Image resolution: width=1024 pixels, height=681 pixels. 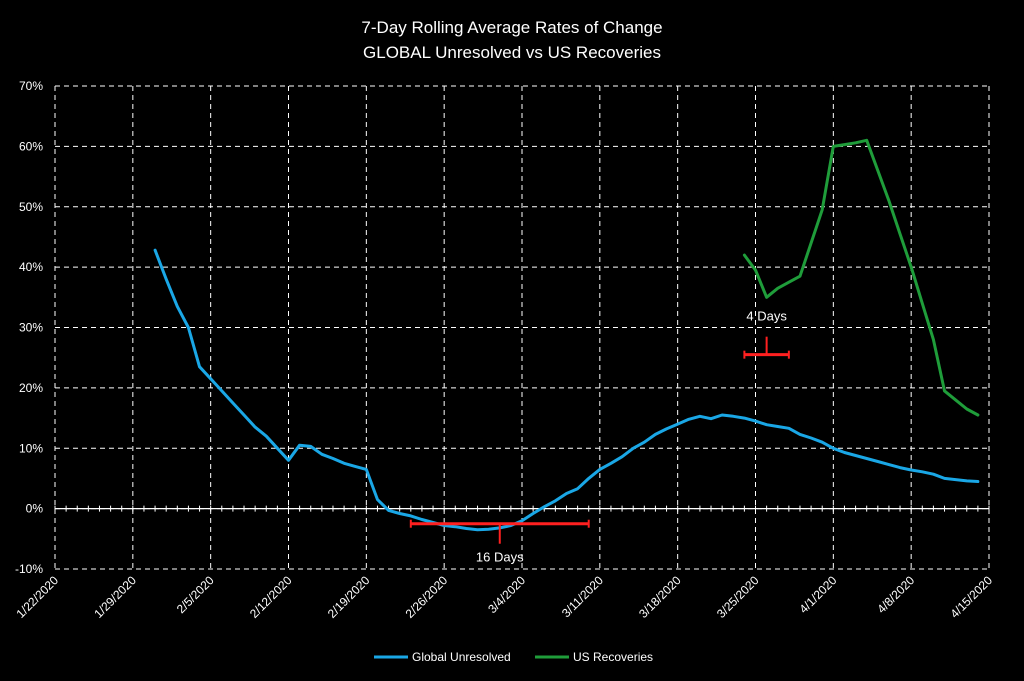 I want to click on y-tick-label: 50%, so click(x=31, y=207).